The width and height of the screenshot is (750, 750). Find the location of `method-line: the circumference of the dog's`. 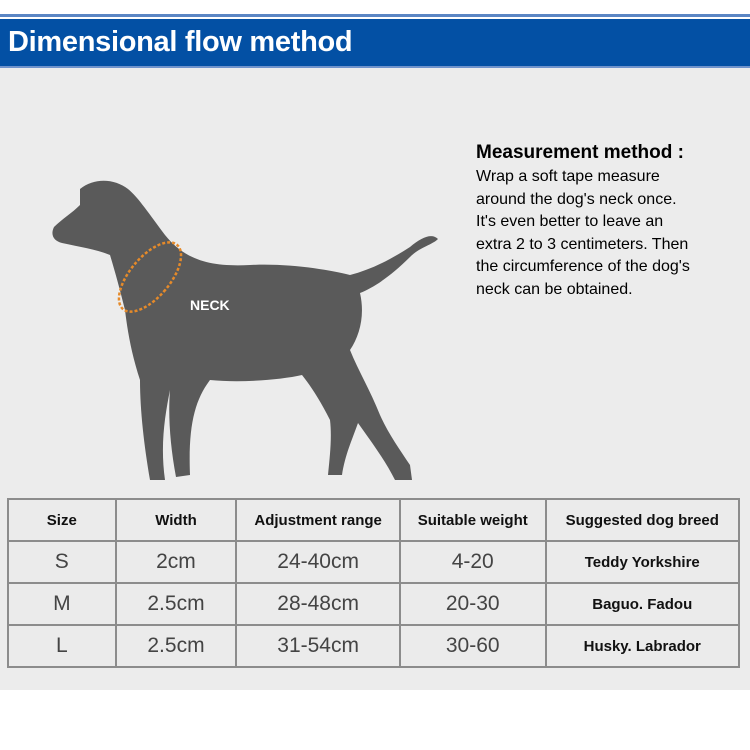

method-line: the circumference of the dog's is located at coordinates (583, 266).